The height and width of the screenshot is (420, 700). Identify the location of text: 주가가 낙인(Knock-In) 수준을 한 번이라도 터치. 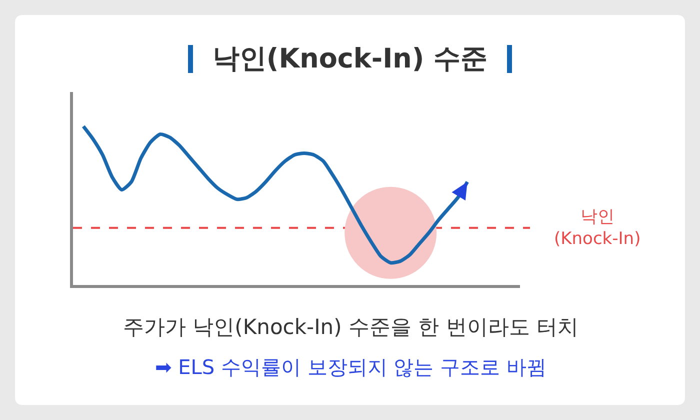
(350, 327).